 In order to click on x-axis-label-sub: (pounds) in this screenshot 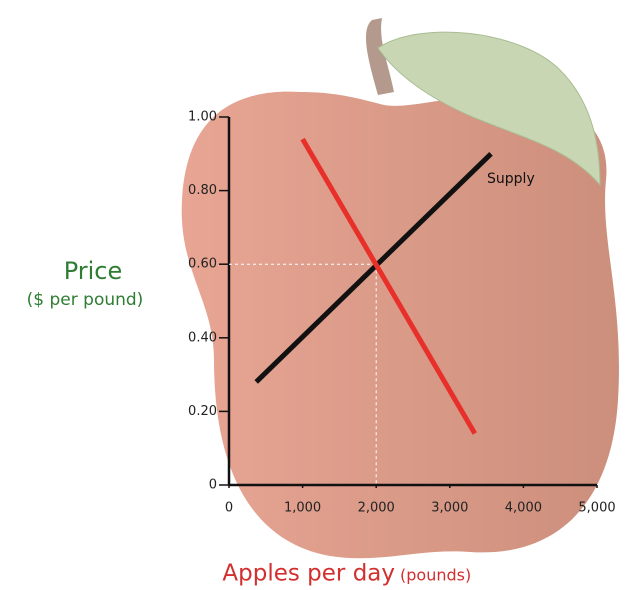, I will do `click(435, 575)`.